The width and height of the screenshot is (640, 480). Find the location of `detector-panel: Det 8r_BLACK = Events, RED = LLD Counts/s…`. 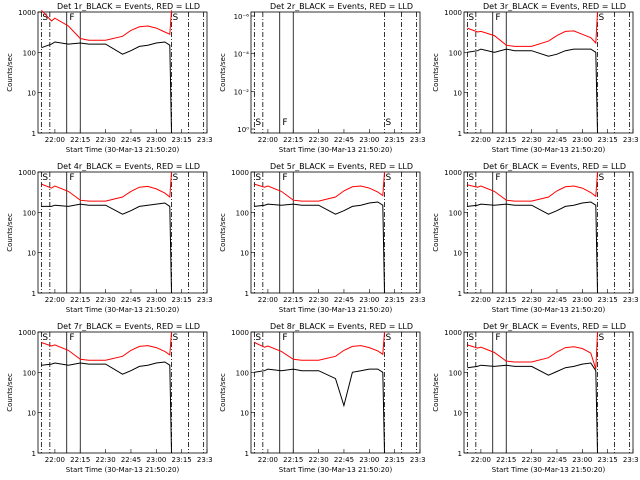

detector-panel: Det 8r_BLACK = Events, RED = LLD Counts/s… is located at coordinates (322, 398).